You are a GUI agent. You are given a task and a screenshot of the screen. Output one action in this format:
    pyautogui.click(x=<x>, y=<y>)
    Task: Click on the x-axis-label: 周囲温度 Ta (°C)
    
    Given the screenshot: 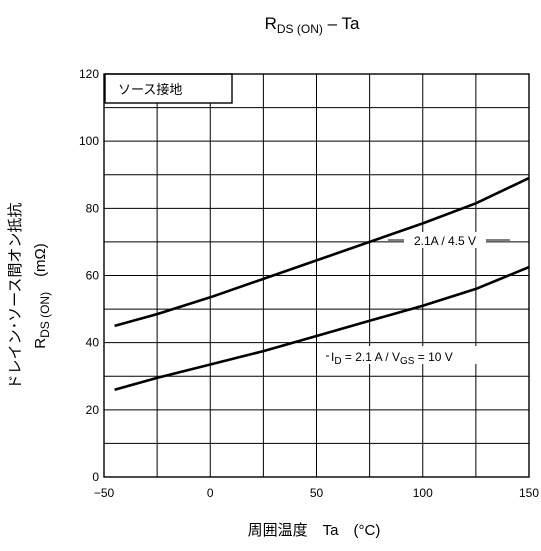 What is the action you would take?
    pyautogui.click(x=314, y=530)
    